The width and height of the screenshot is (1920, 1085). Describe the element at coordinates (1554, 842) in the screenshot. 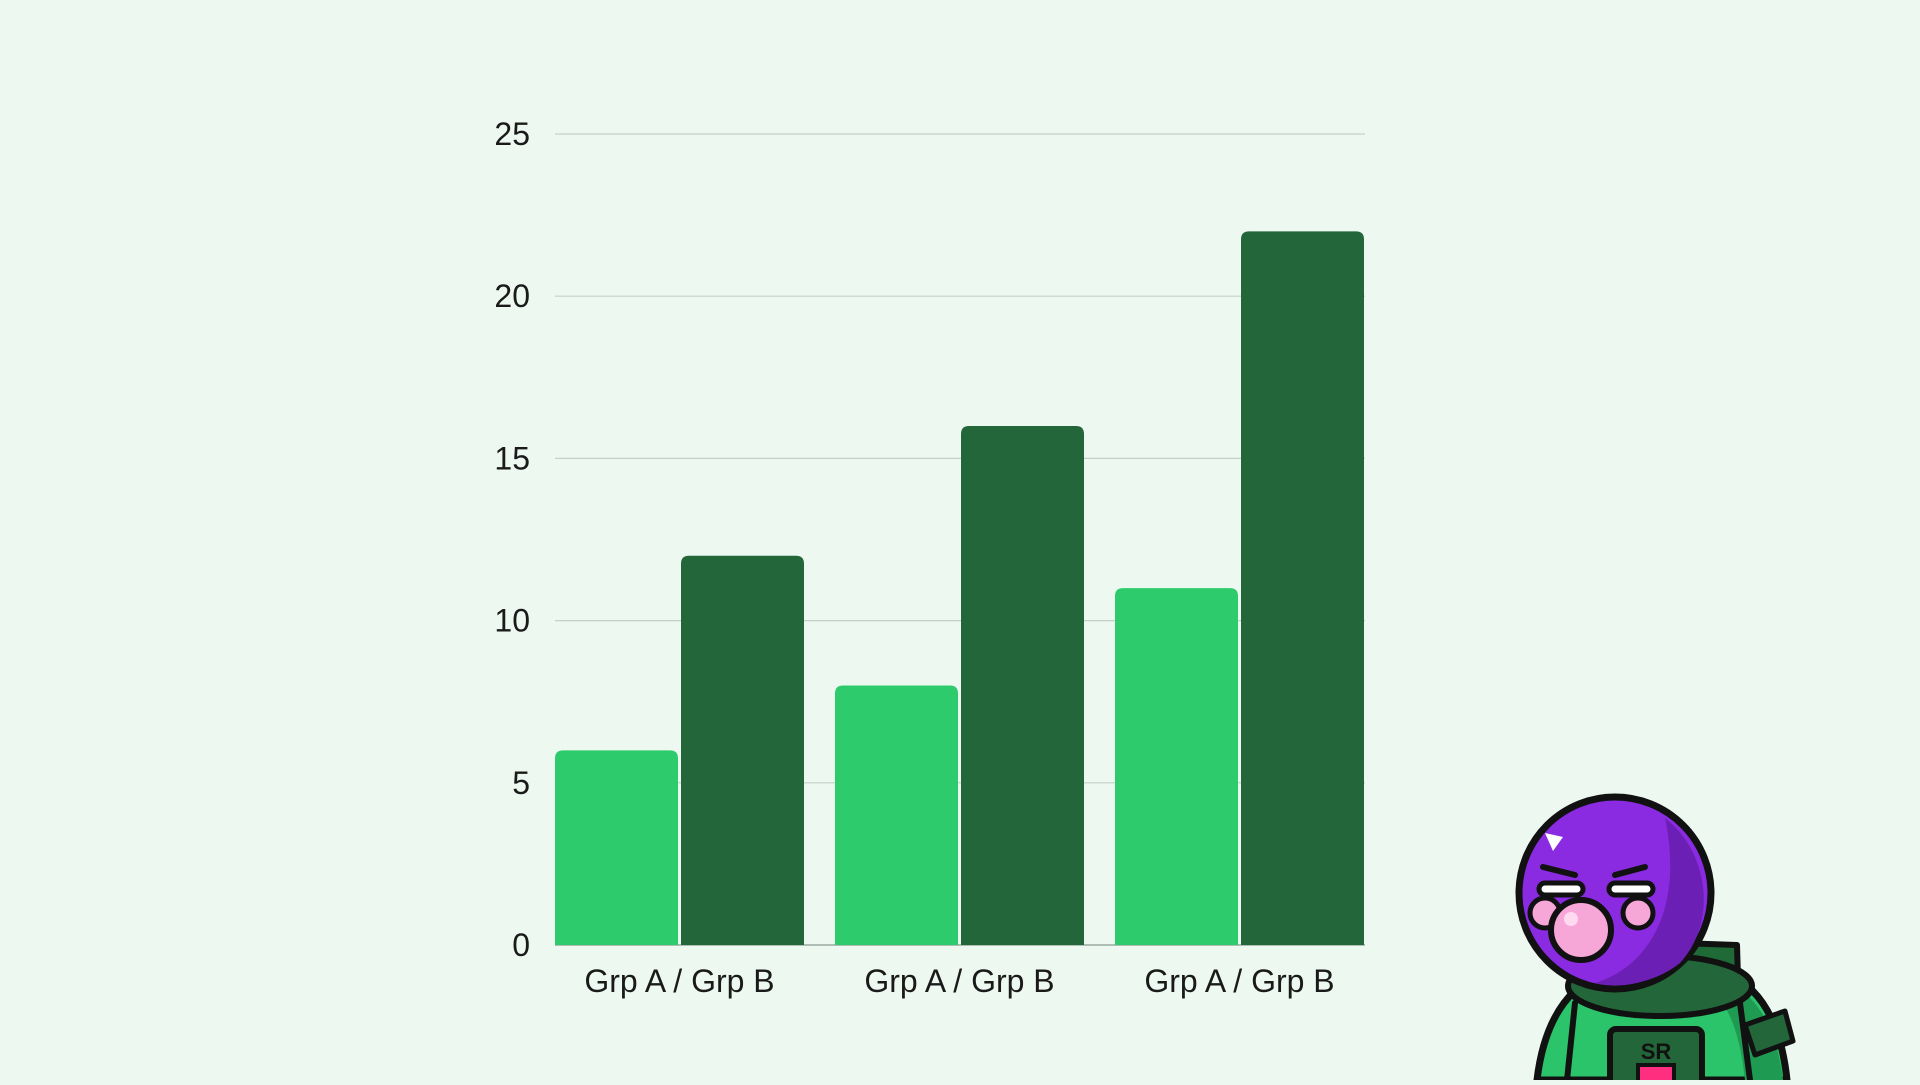

I see `mascot-head-shine` at that location.